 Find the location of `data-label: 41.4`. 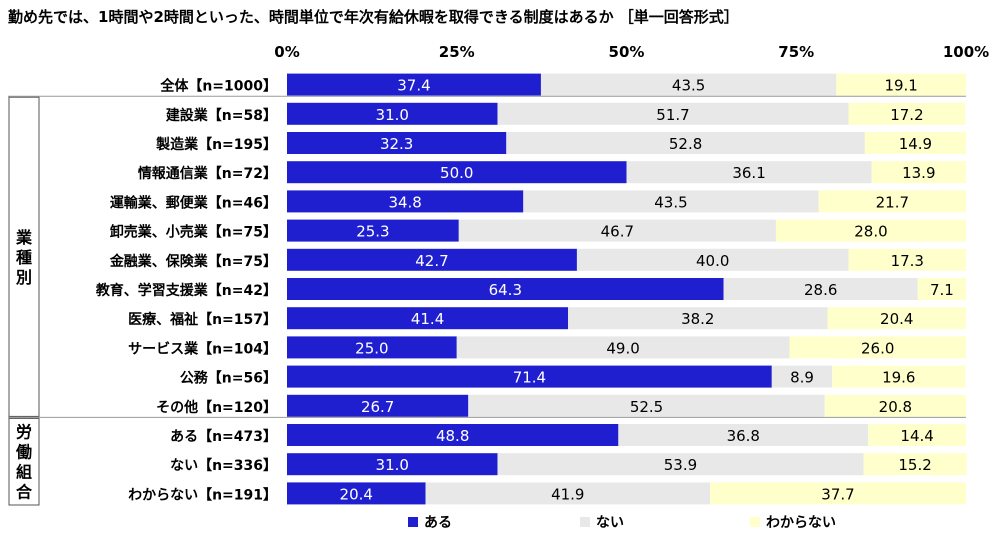

data-label: 41.4 is located at coordinates (427, 319).